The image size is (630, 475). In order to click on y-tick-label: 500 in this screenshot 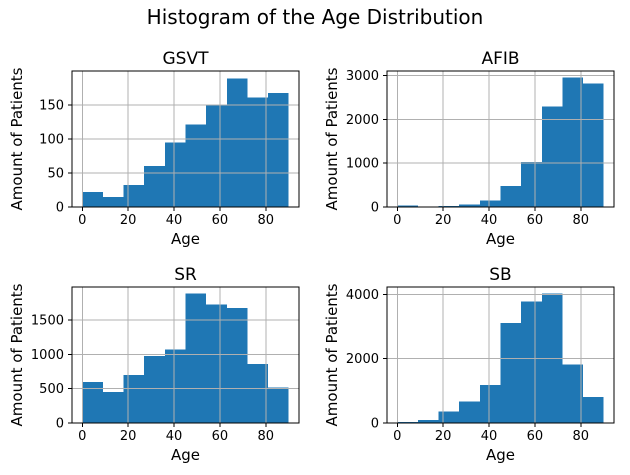, I will do `click(51, 389)`.